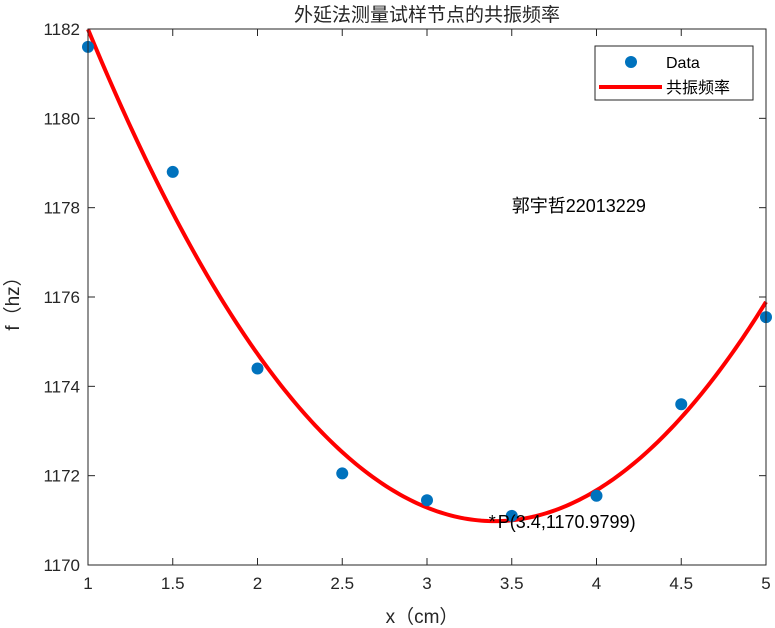  Describe the element at coordinates (492, 522) in the screenshot. I see `vertex-marker: *` at that location.